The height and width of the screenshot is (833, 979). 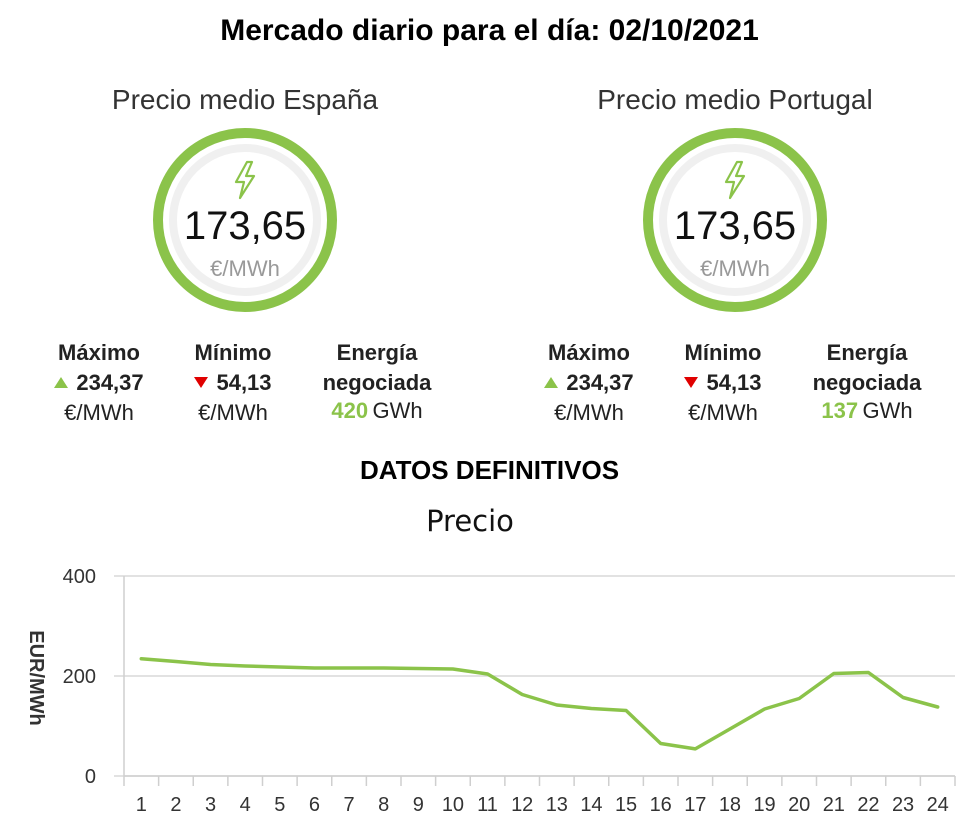 What do you see at coordinates (279, 805) in the screenshot?
I see `x-tick-label: 5` at bounding box center [279, 805].